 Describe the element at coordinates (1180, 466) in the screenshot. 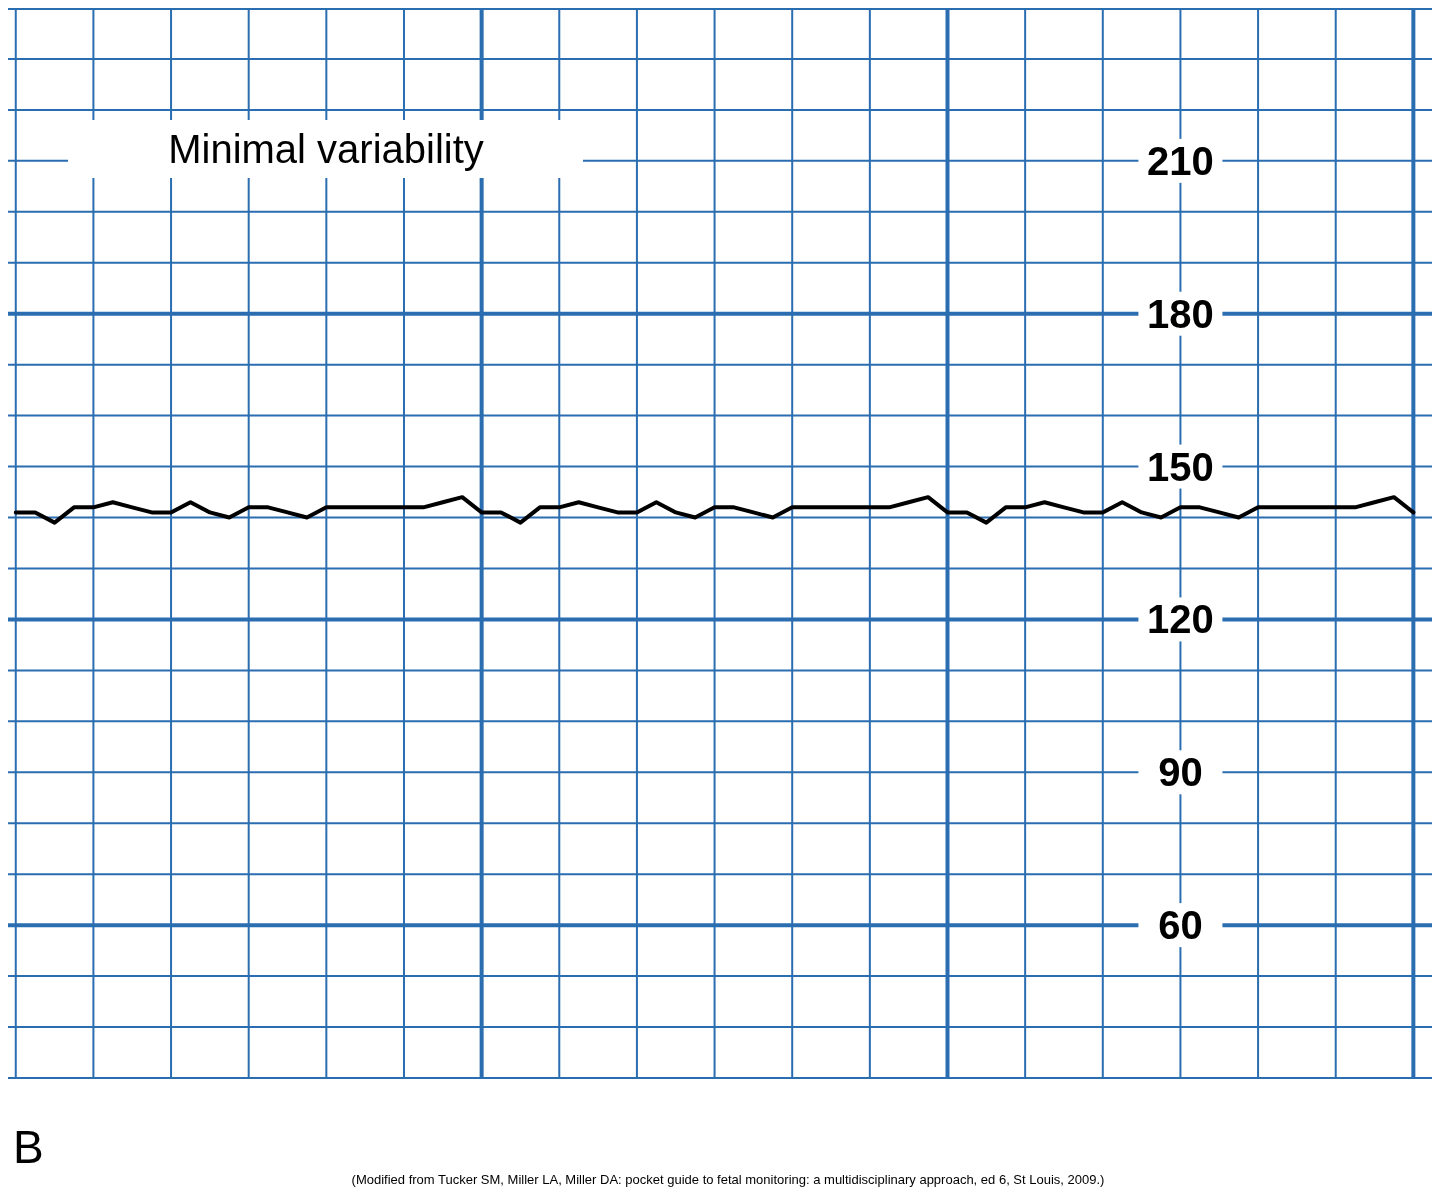

I see `y-tick-label: 150` at that location.